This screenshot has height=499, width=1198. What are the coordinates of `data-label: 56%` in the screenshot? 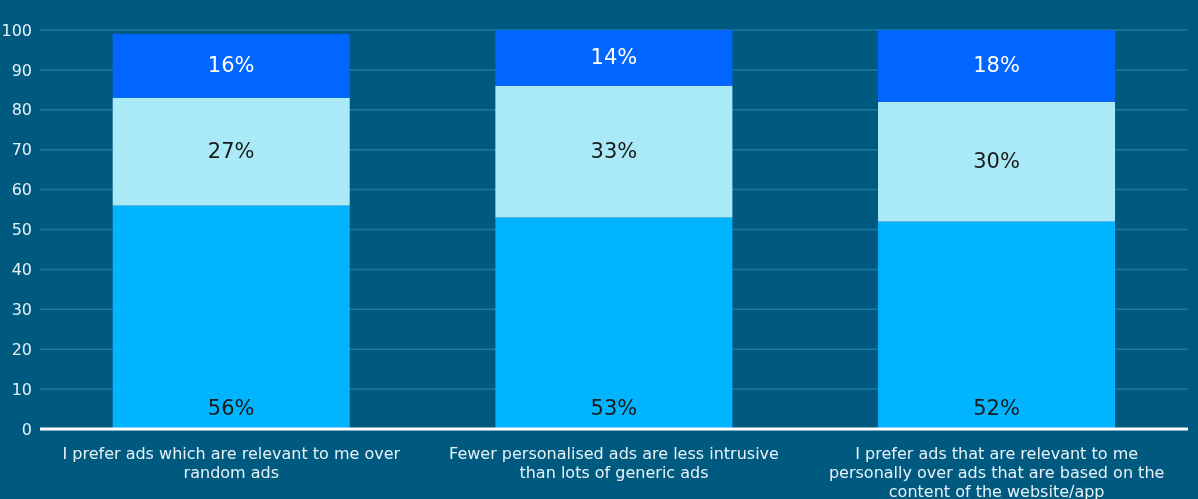 It's located at (231, 408).